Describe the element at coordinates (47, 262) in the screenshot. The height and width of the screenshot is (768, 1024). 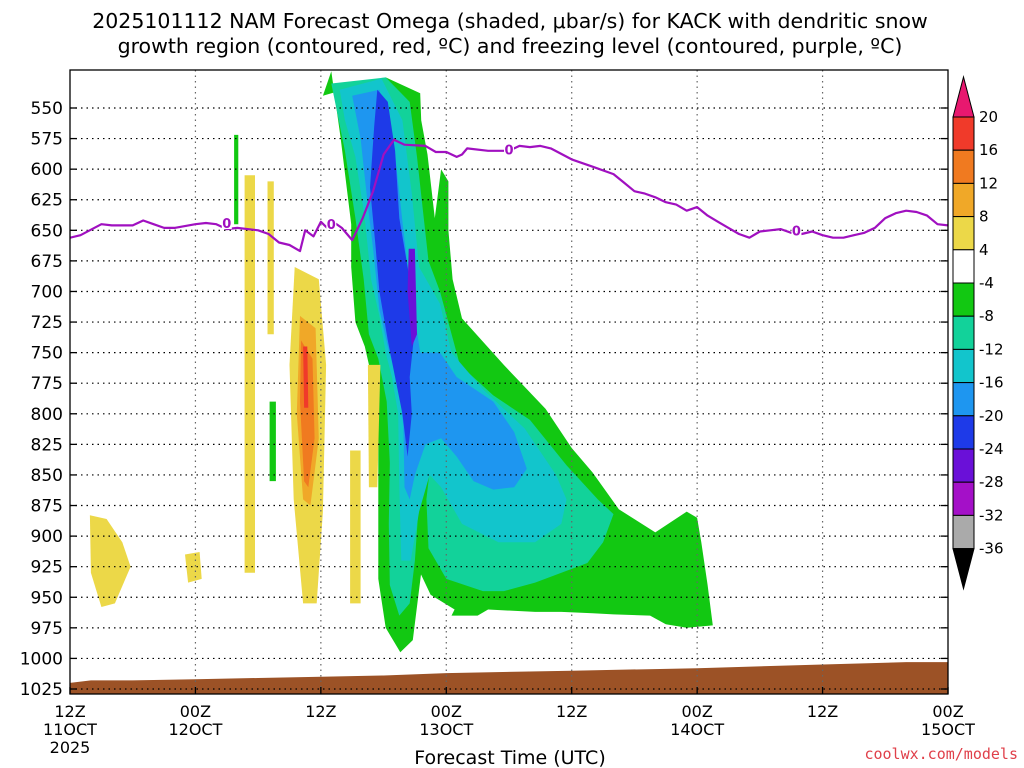
I see `y-tick-label: 675` at that location.